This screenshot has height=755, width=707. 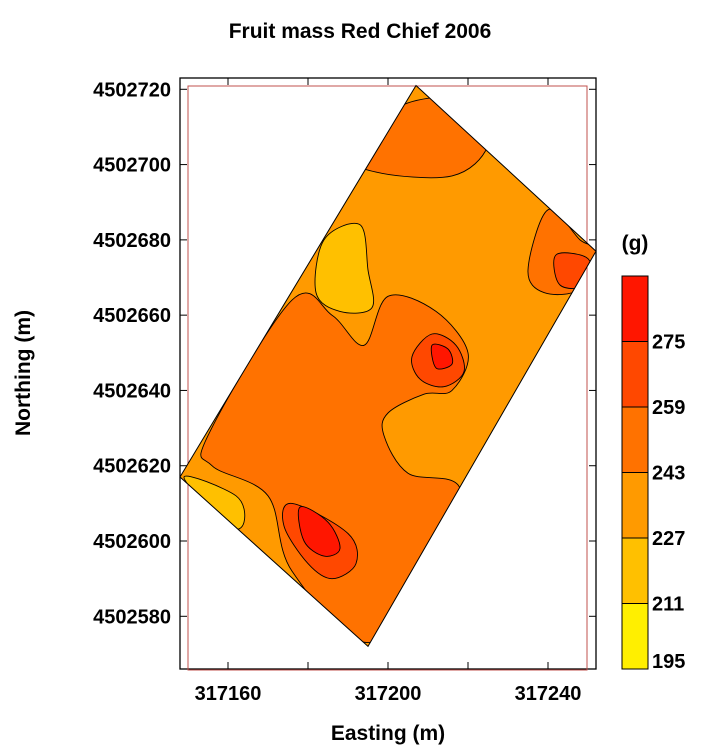 What do you see at coordinates (132, 90) in the screenshot?
I see `y-tick-label: 4502720` at bounding box center [132, 90].